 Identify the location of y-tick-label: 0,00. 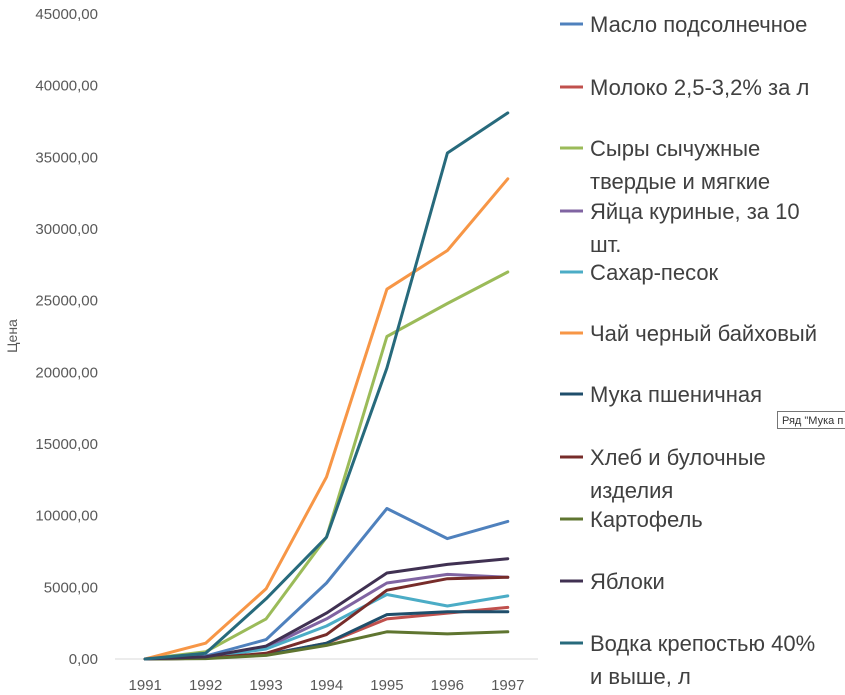
(83, 659).